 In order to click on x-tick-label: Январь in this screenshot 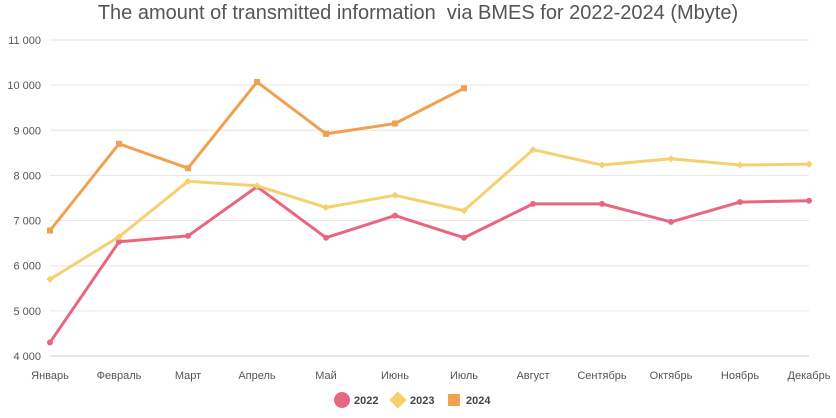, I will do `click(50, 376)`.